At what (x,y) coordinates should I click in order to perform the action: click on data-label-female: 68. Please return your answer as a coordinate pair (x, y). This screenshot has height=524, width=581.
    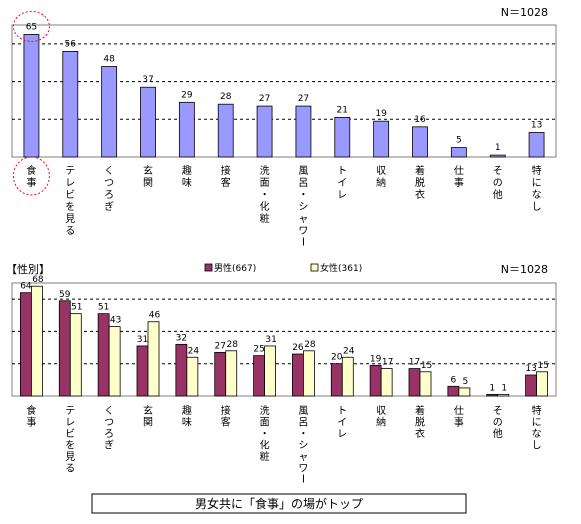
    Looking at the image, I should click on (38, 280).